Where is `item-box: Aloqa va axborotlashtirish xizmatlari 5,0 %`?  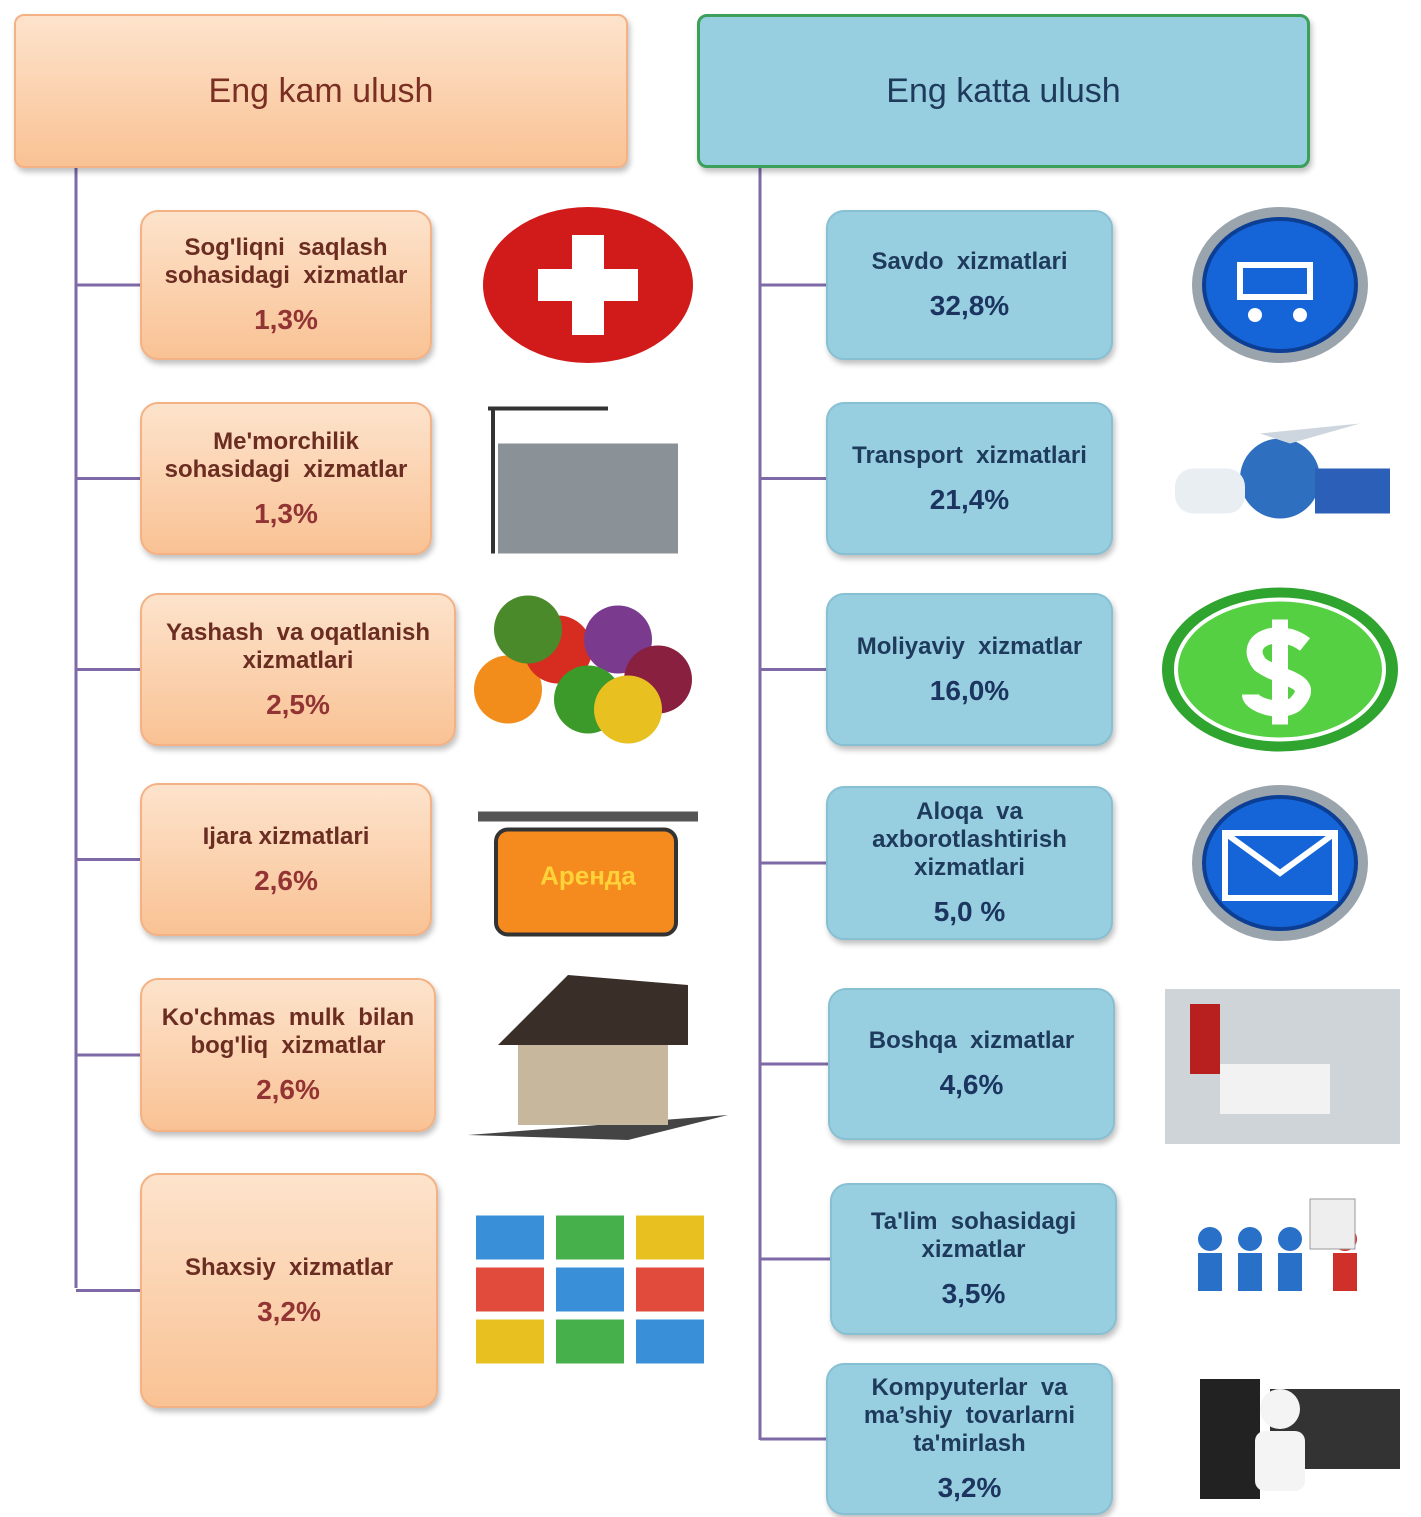 item-box: Aloqa va axborotlashtirish xizmatlari 5,0 % is located at coordinates (969, 863).